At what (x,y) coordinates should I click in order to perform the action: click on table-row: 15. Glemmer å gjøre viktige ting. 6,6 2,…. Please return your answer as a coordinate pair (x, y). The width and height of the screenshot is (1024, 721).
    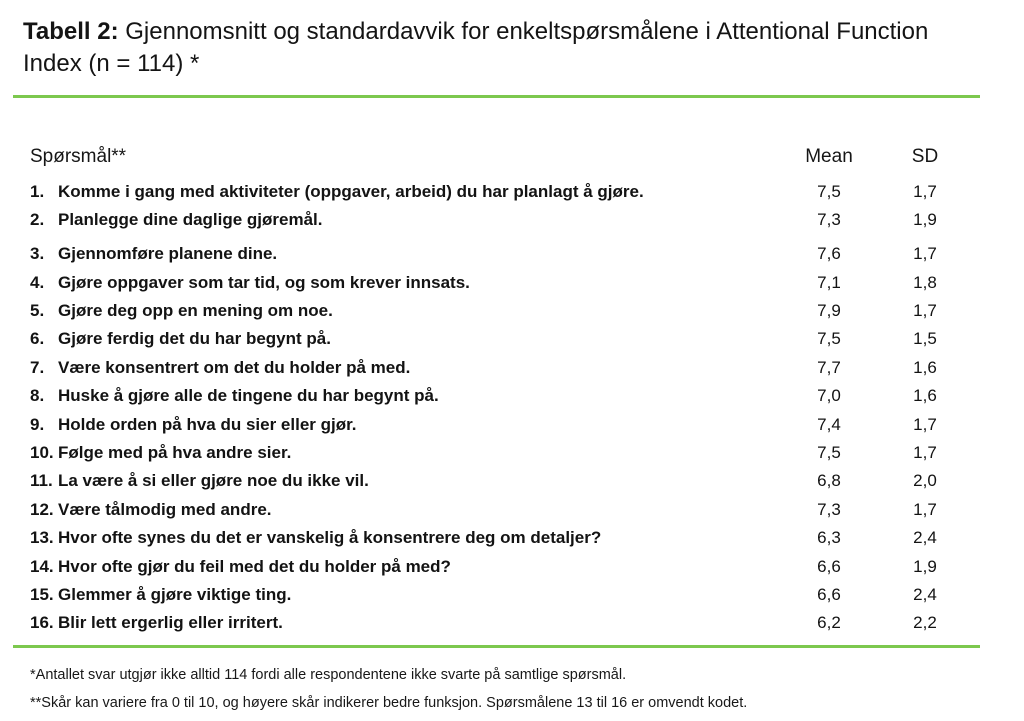
    Looking at the image, I should click on (497, 595).